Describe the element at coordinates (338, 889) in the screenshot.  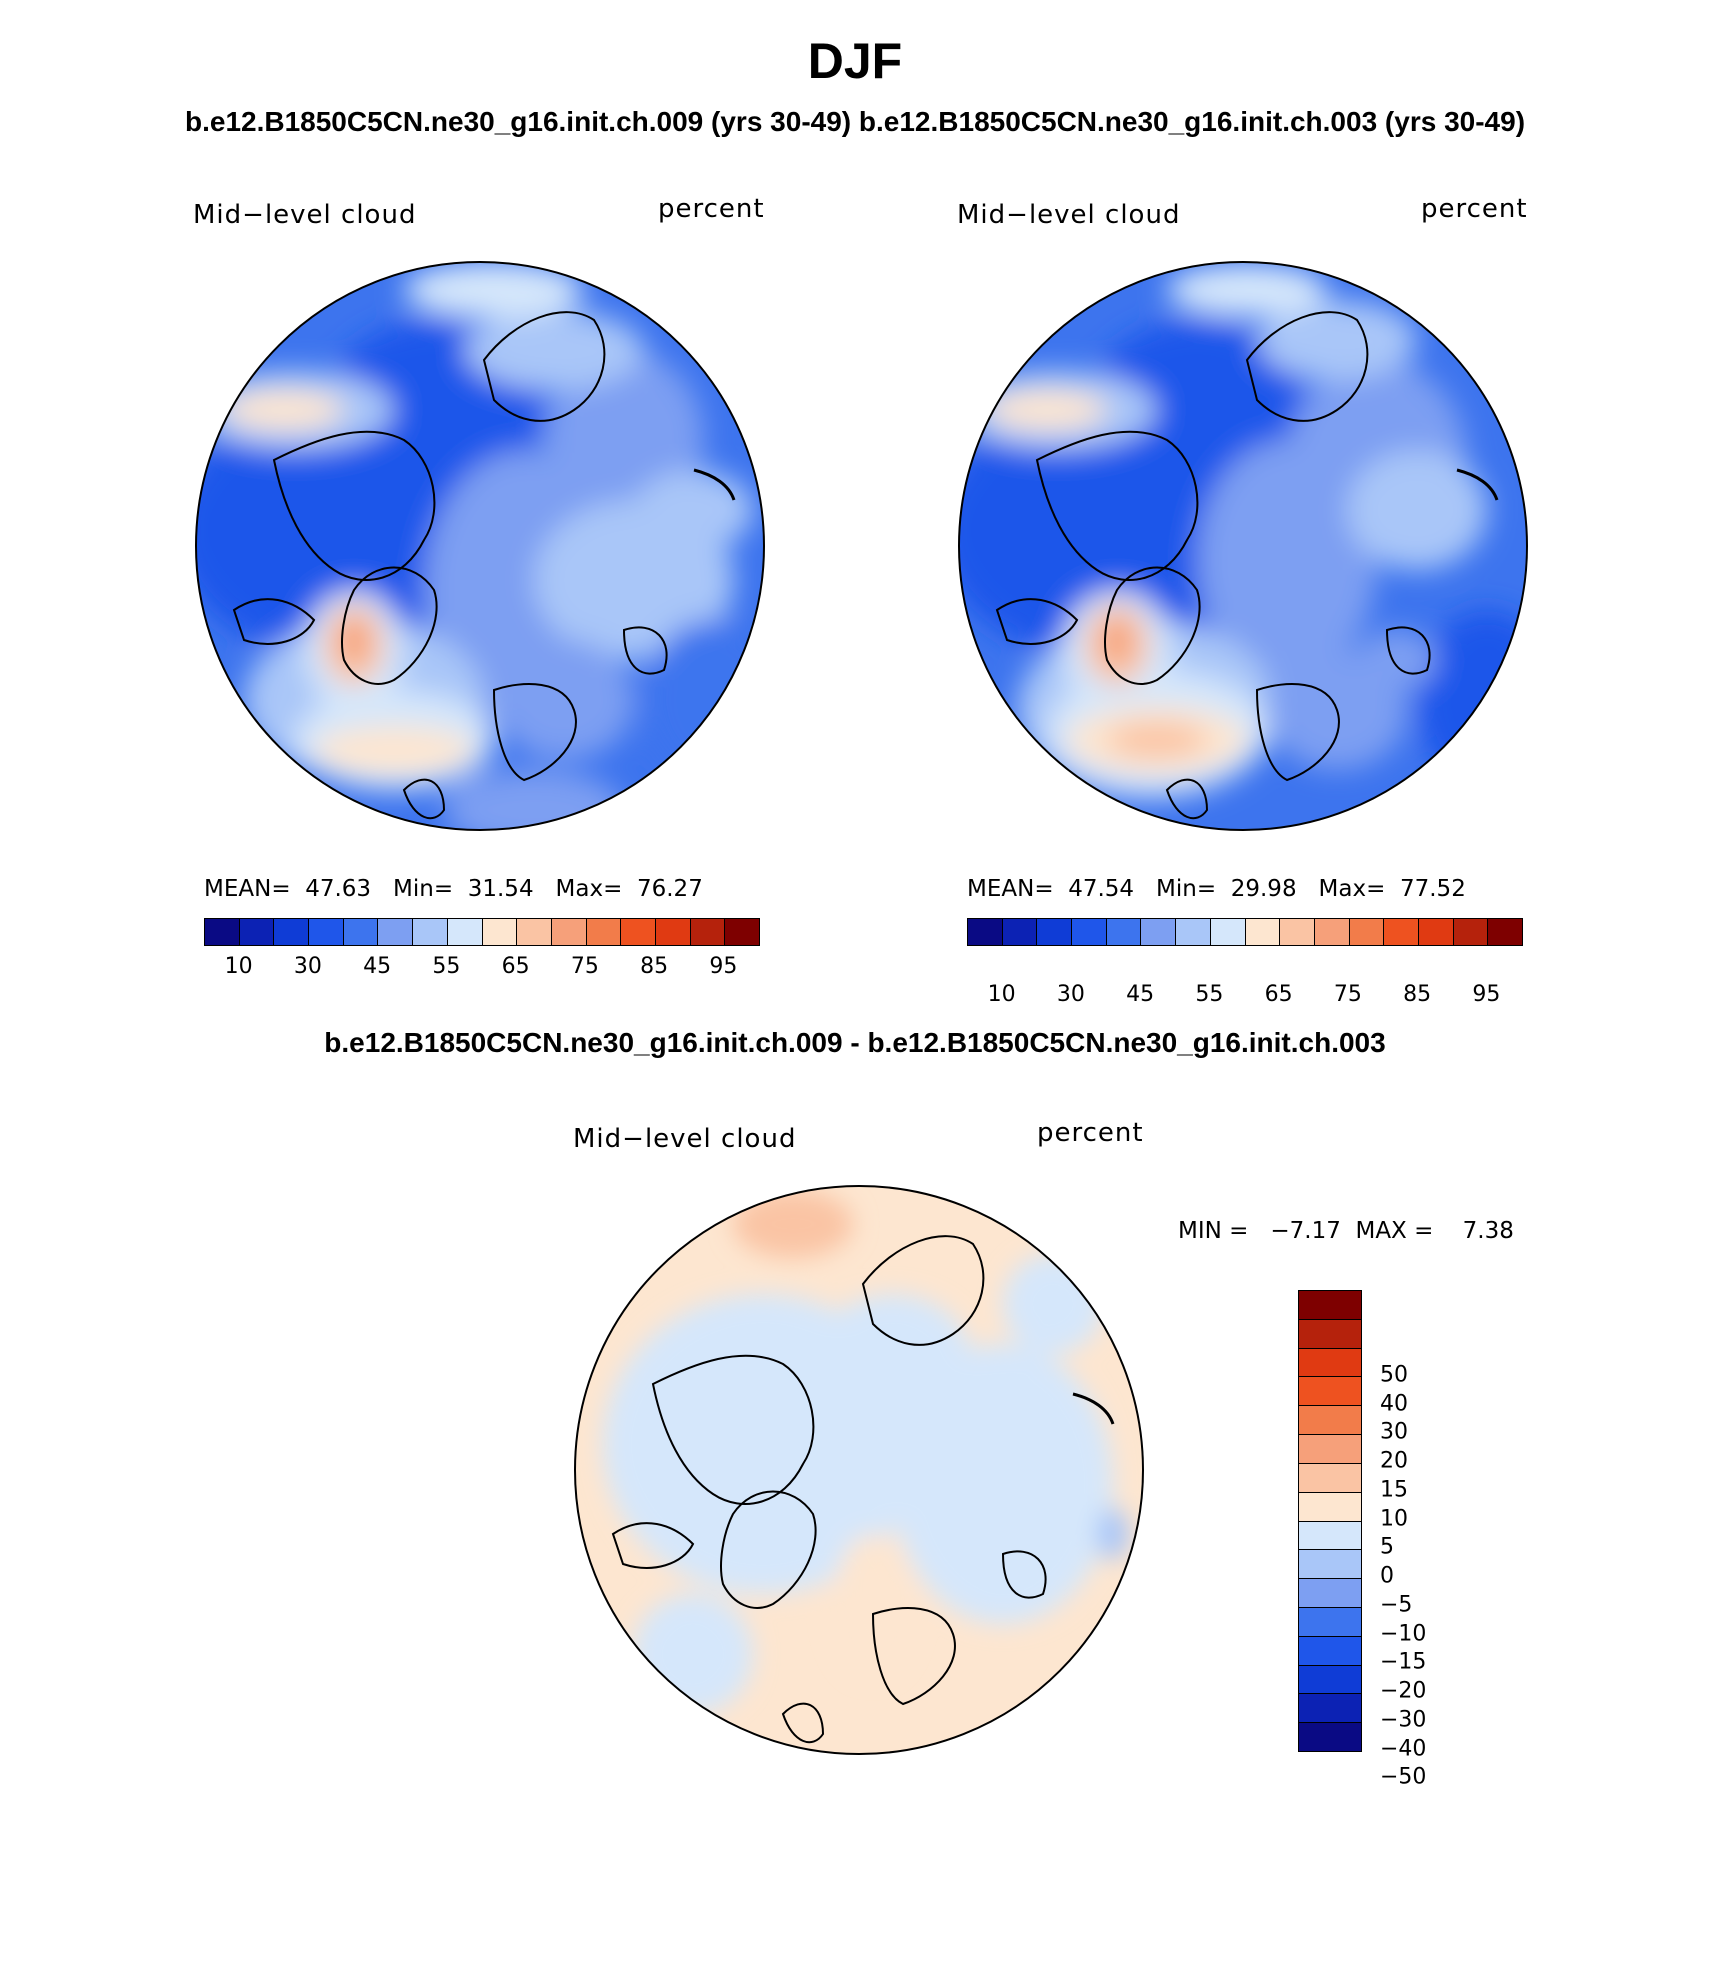
I see `panel1-mean: 47.63` at that location.